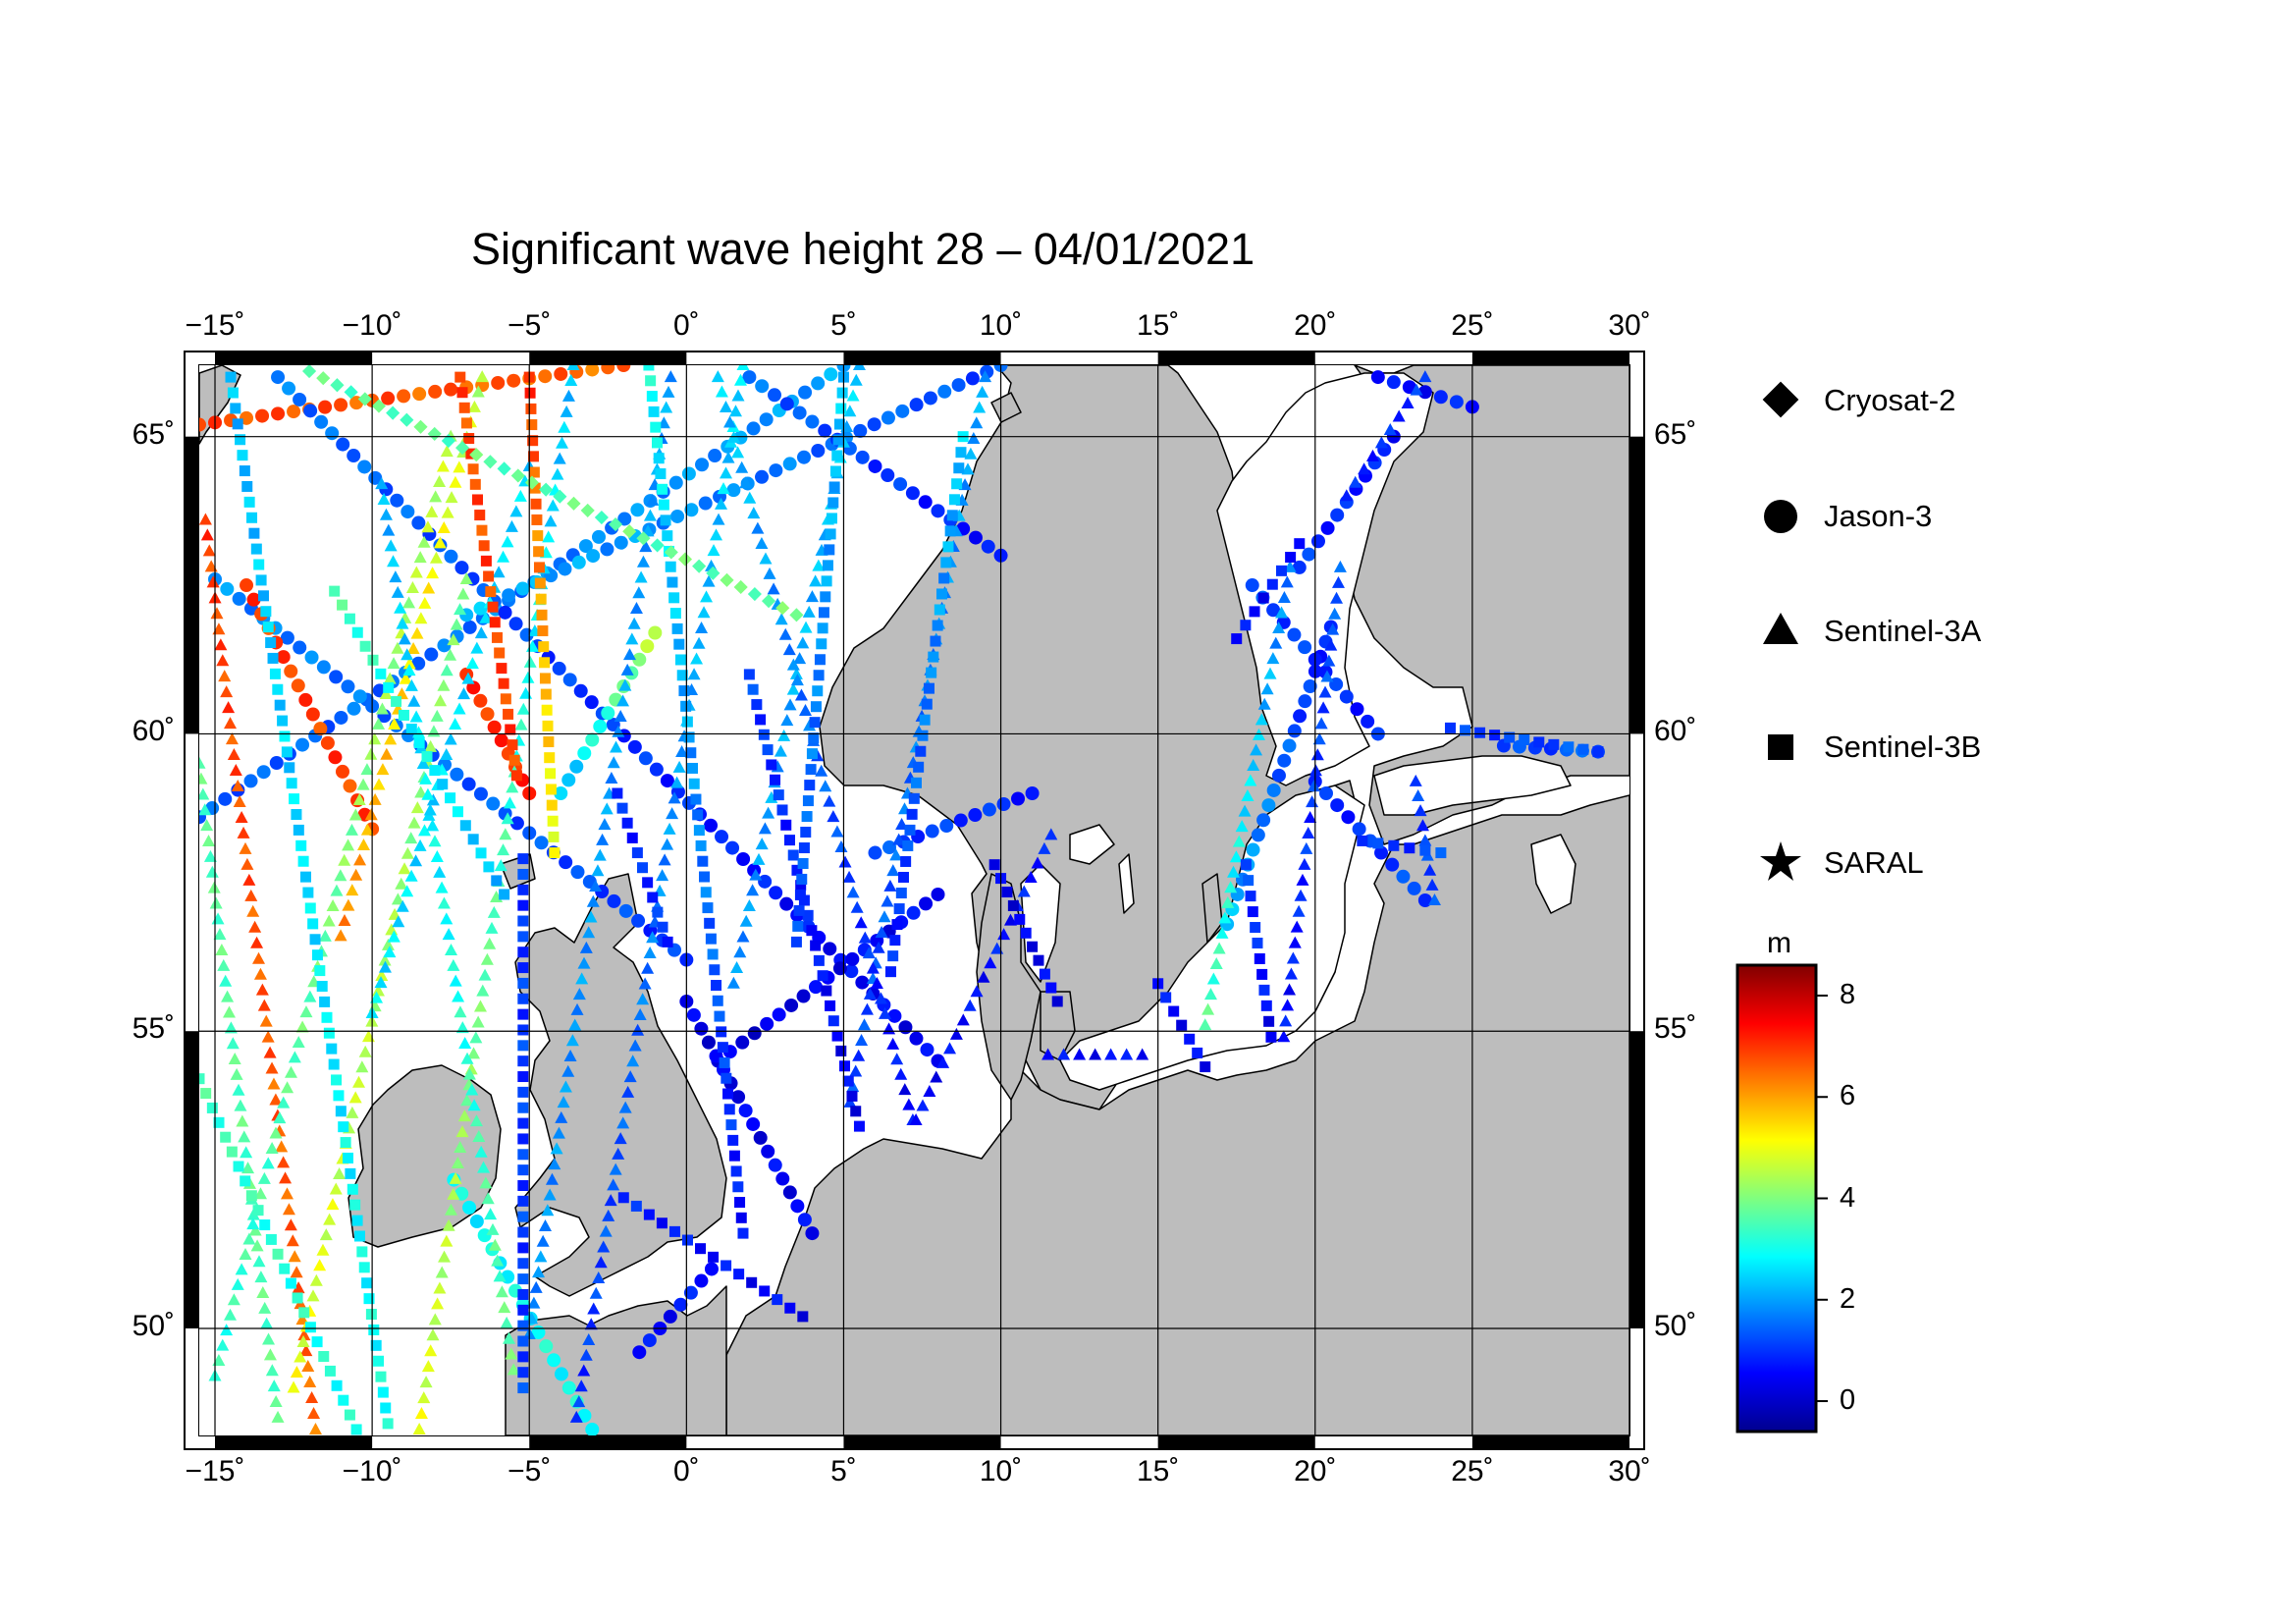 The image size is (2296, 1623). I want to click on track-point-diamond, so click(337, 386).